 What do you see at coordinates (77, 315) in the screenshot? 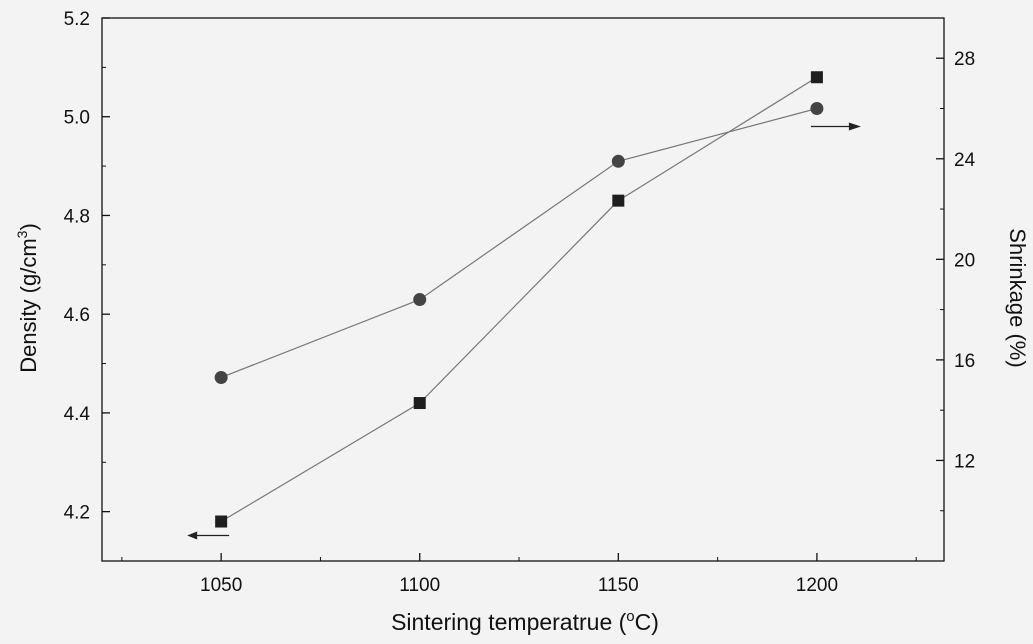
I see `y-left-tick-label: 4.6` at bounding box center [77, 315].